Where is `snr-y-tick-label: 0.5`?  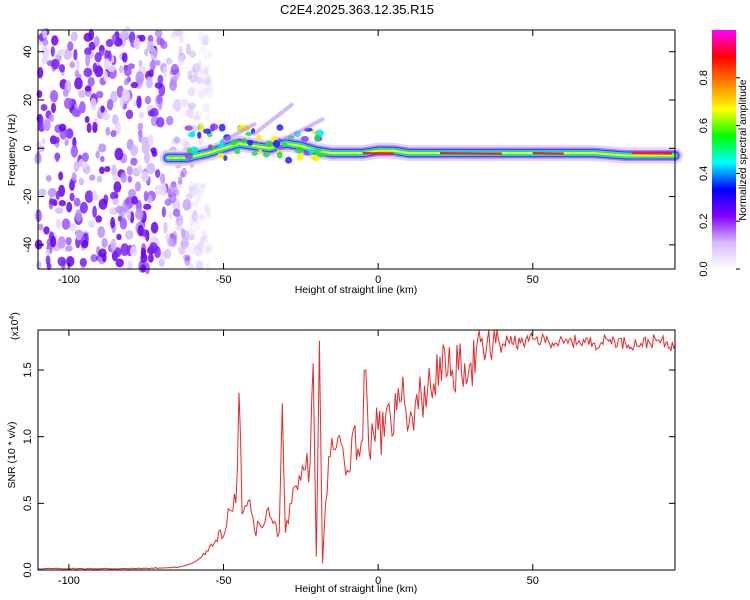 snr-y-tick-label: 0.5 is located at coordinates (28, 503).